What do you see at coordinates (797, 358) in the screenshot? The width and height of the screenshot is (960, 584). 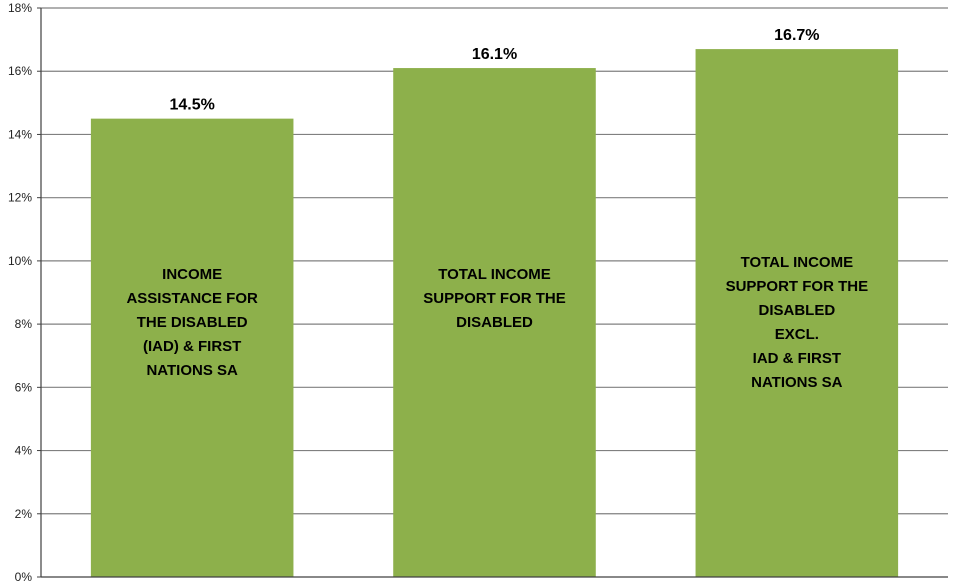 I see `bar-category-label: IAD & FIRST` at bounding box center [797, 358].